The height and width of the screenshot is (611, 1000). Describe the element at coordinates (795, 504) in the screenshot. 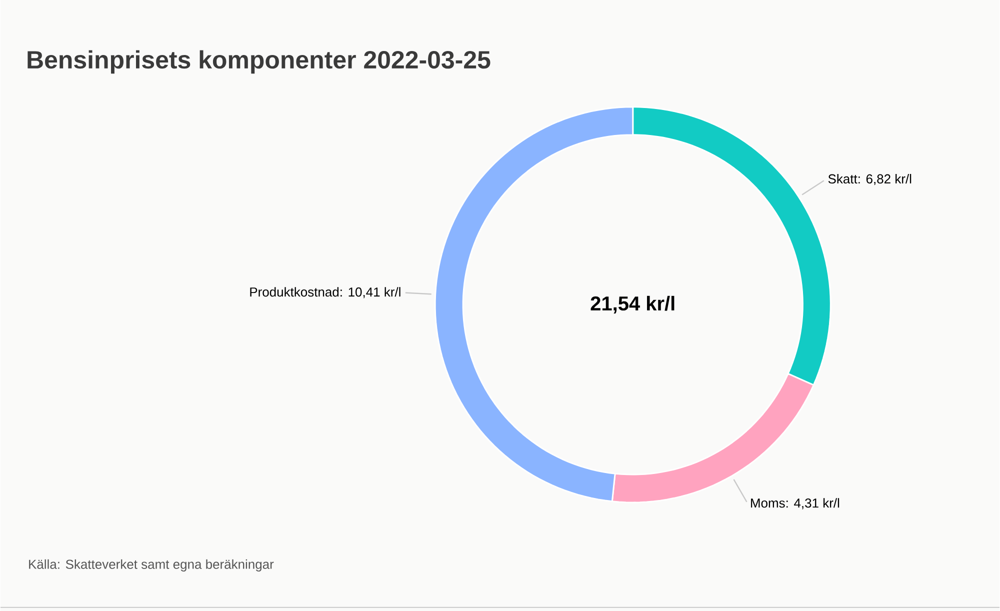

I see `slice-label: Moms: 4,31 kr/l` at that location.